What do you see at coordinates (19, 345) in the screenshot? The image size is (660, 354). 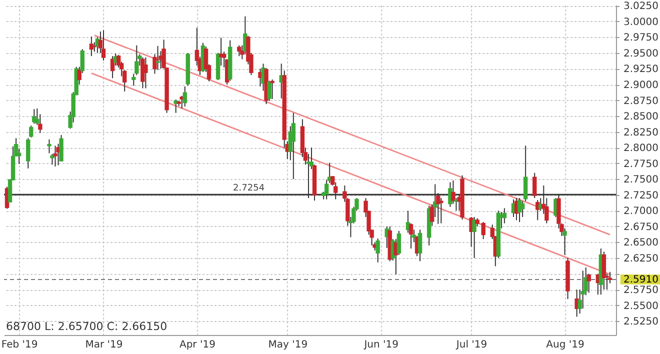 I see `x-tick-label: Feb '19` at bounding box center [19, 345].